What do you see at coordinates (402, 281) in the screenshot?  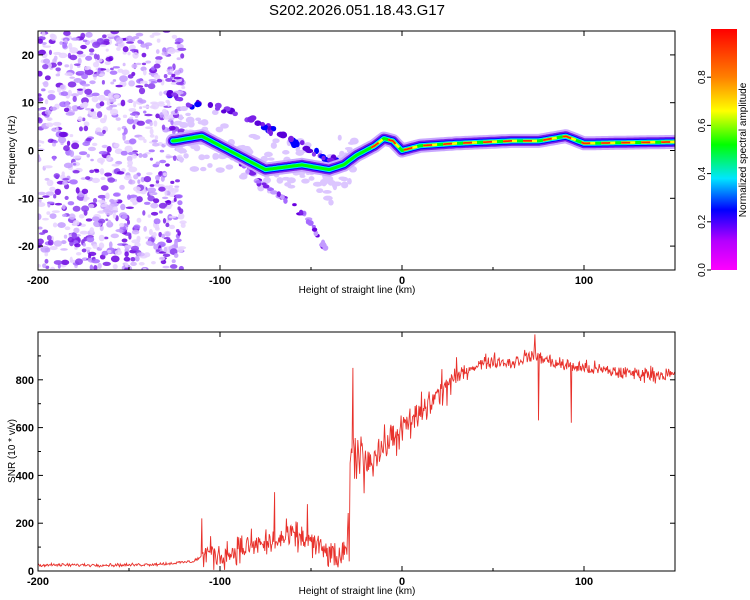 I see `x-tick-label: 0` at bounding box center [402, 281].